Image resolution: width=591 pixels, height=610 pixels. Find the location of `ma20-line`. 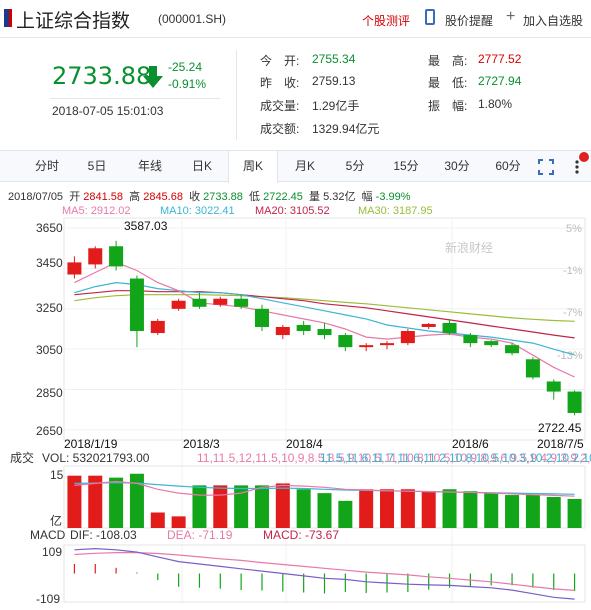

ma20-line is located at coordinates (324, 314).